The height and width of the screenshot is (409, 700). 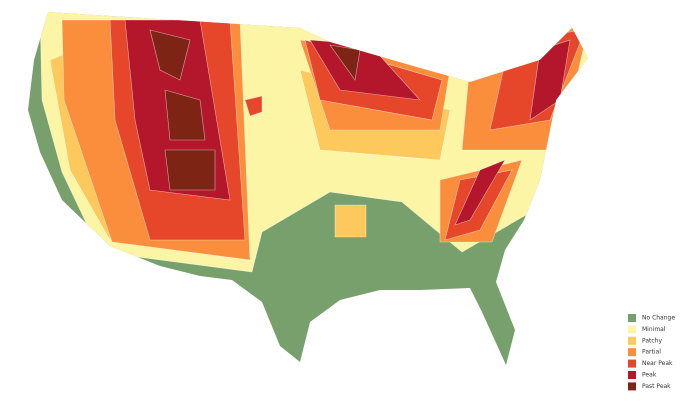 What do you see at coordinates (656, 386) in the screenshot?
I see `legend-label: Past Peak` at bounding box center [656, 386].